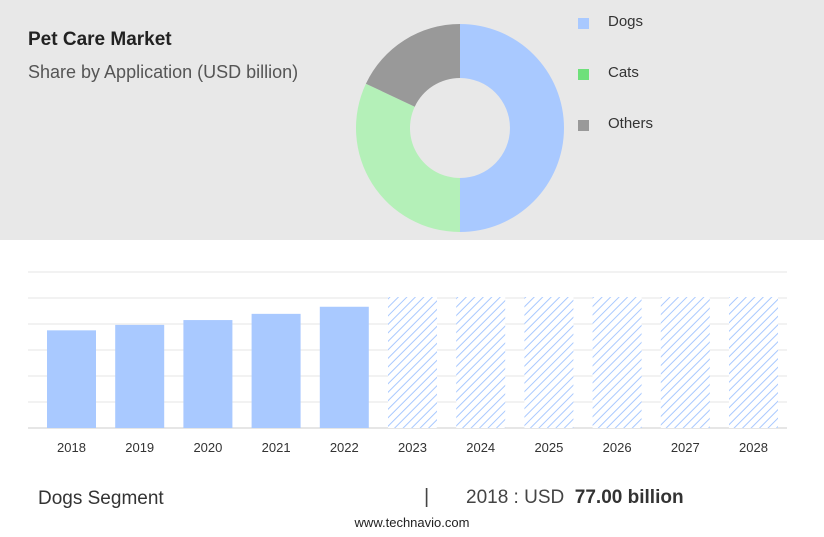 The height and width of the screenshot is (537, 824). Describe the element at coordinates (685, 447) in the screenshot. I see `x-tick-label: 2027` at that location.